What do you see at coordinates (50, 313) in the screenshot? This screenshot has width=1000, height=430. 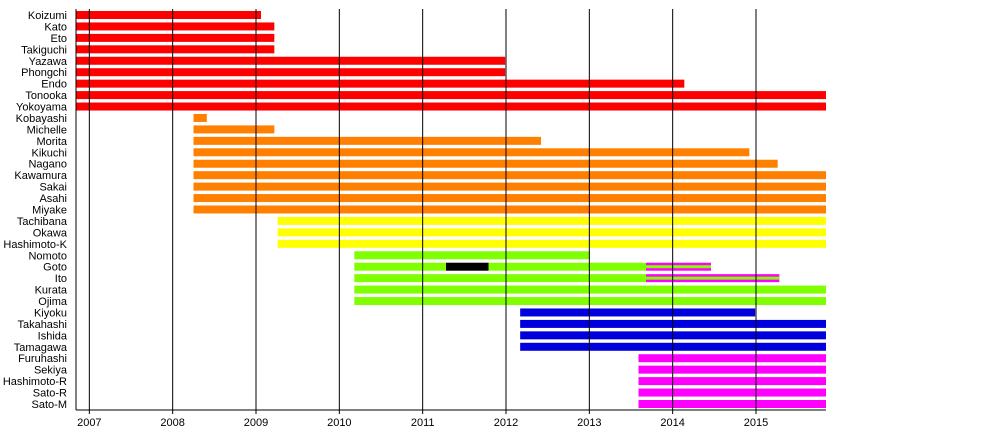 I see `row-label: Kiyoku` at bounding box center [50, 313].